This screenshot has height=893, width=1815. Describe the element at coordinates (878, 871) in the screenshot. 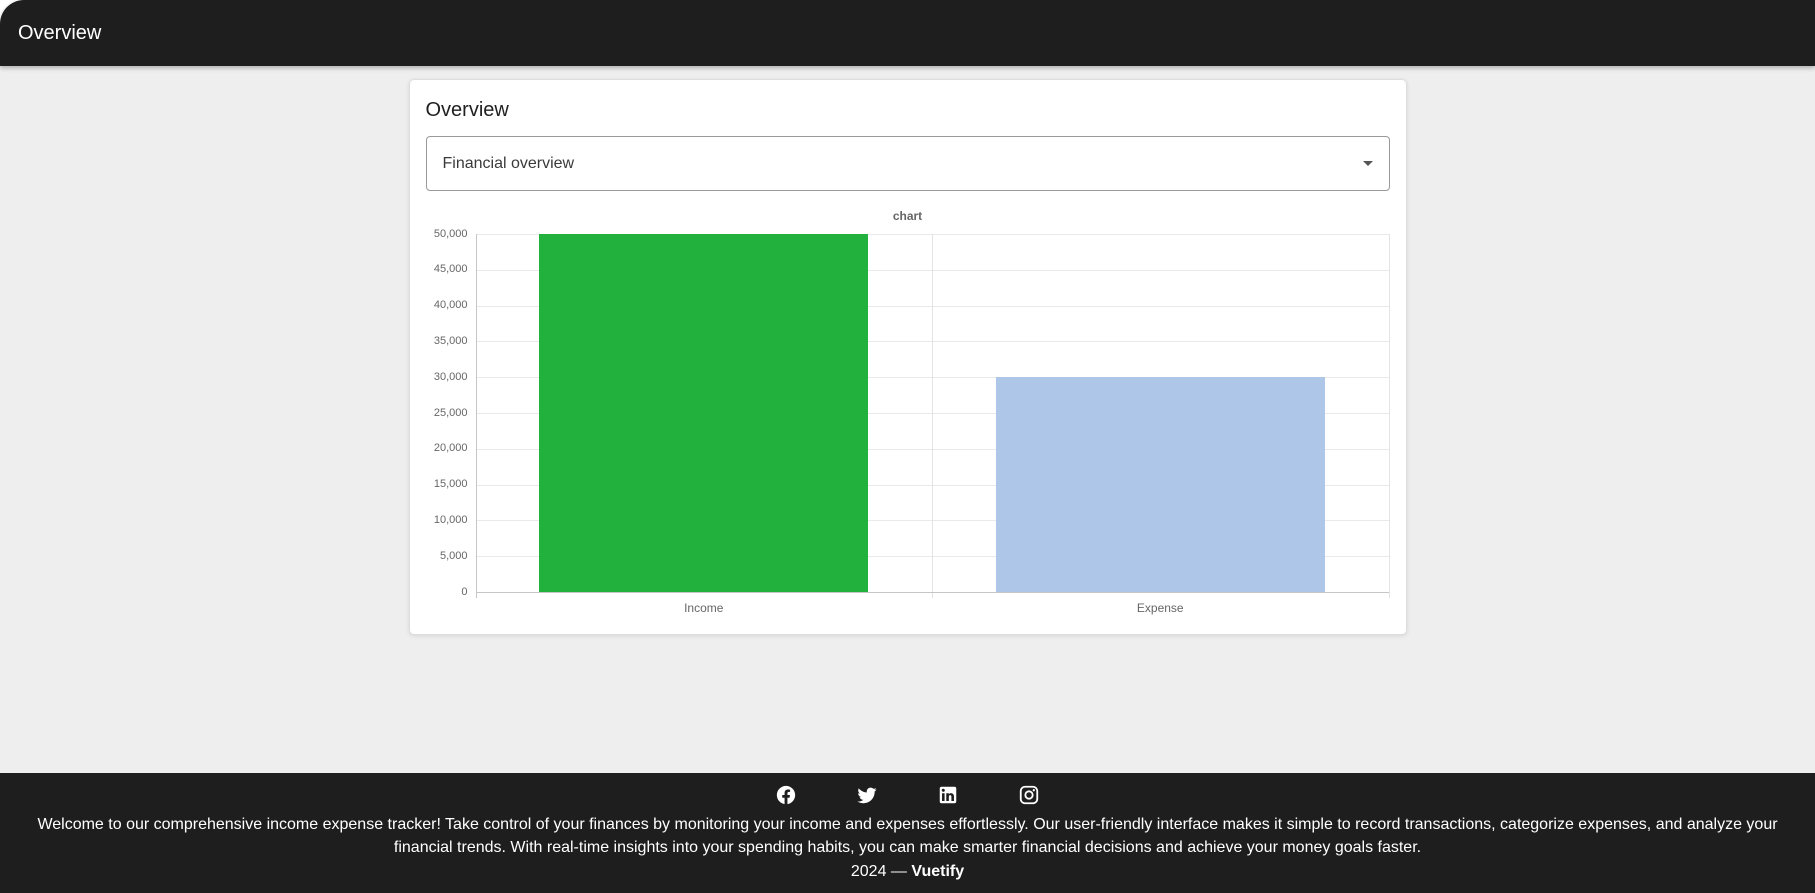

I see `copyright-year: 2024 —` at that location.